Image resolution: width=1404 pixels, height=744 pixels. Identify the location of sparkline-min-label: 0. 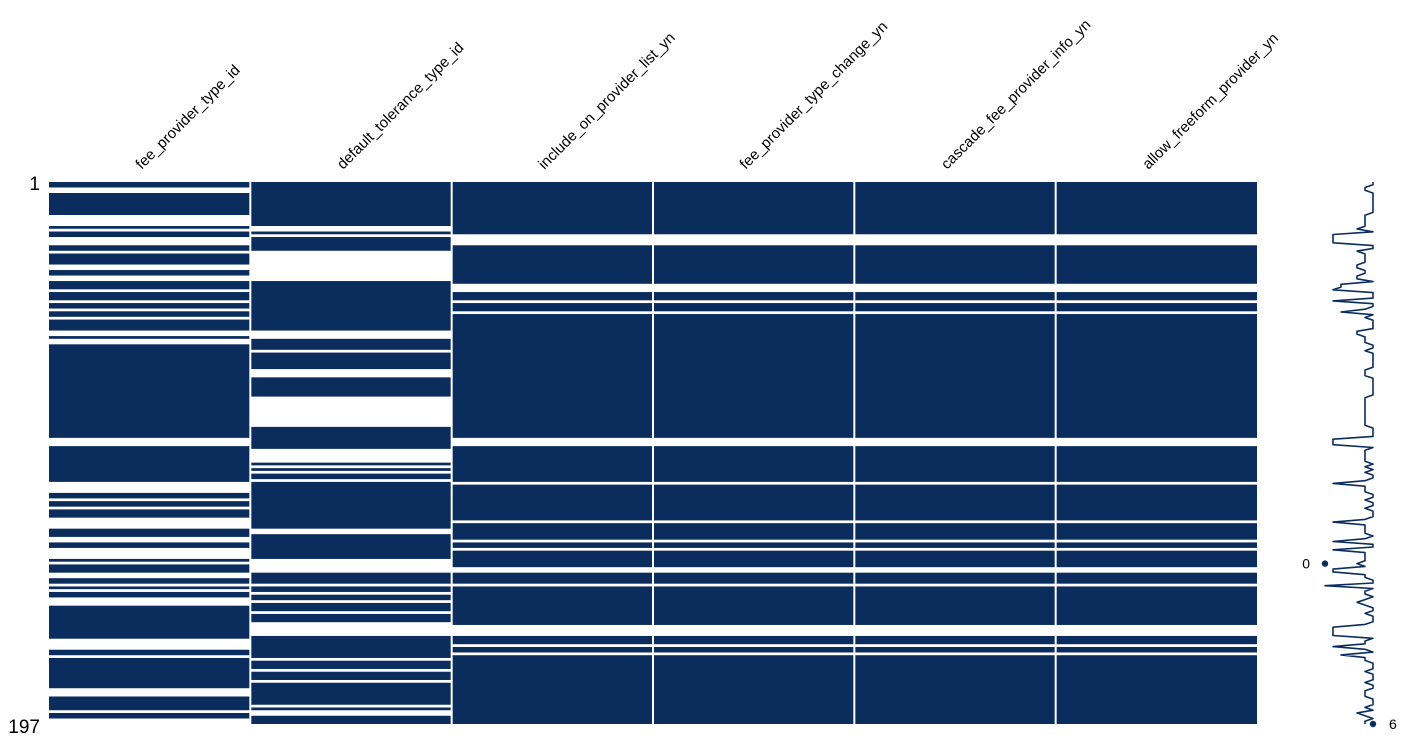
(1306, 564).